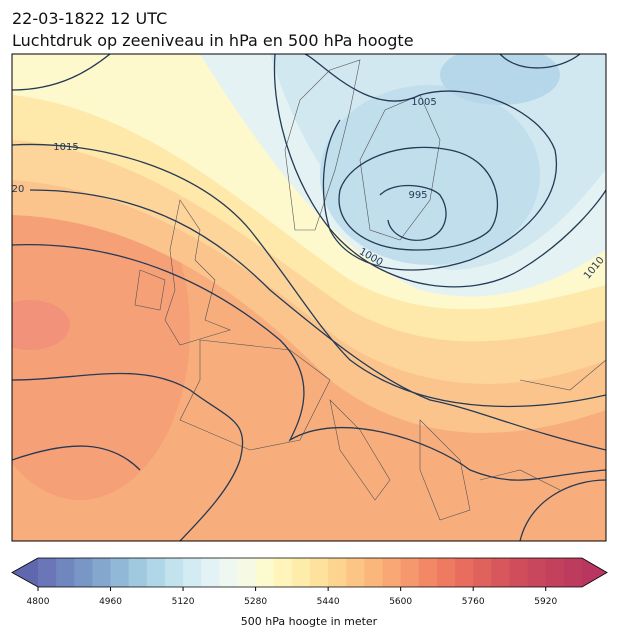 The height and width of the screenshot is (639, 618). I want to click on colorbar-tick-label: 5600, so click(400, 602).